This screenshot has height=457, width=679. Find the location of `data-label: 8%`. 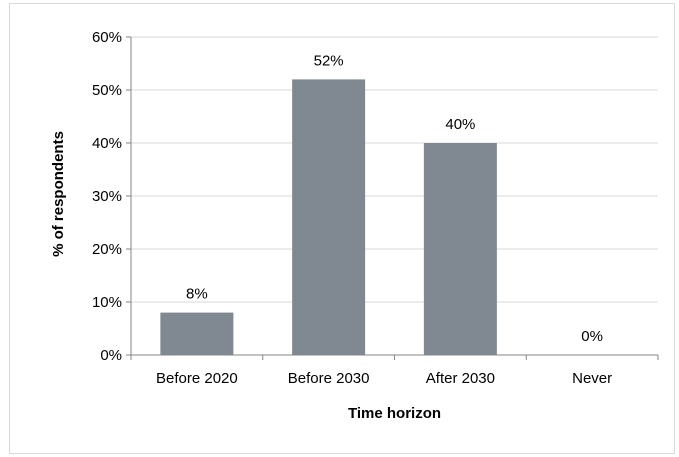

data-label: 8% is located at coordinates (197, 294).